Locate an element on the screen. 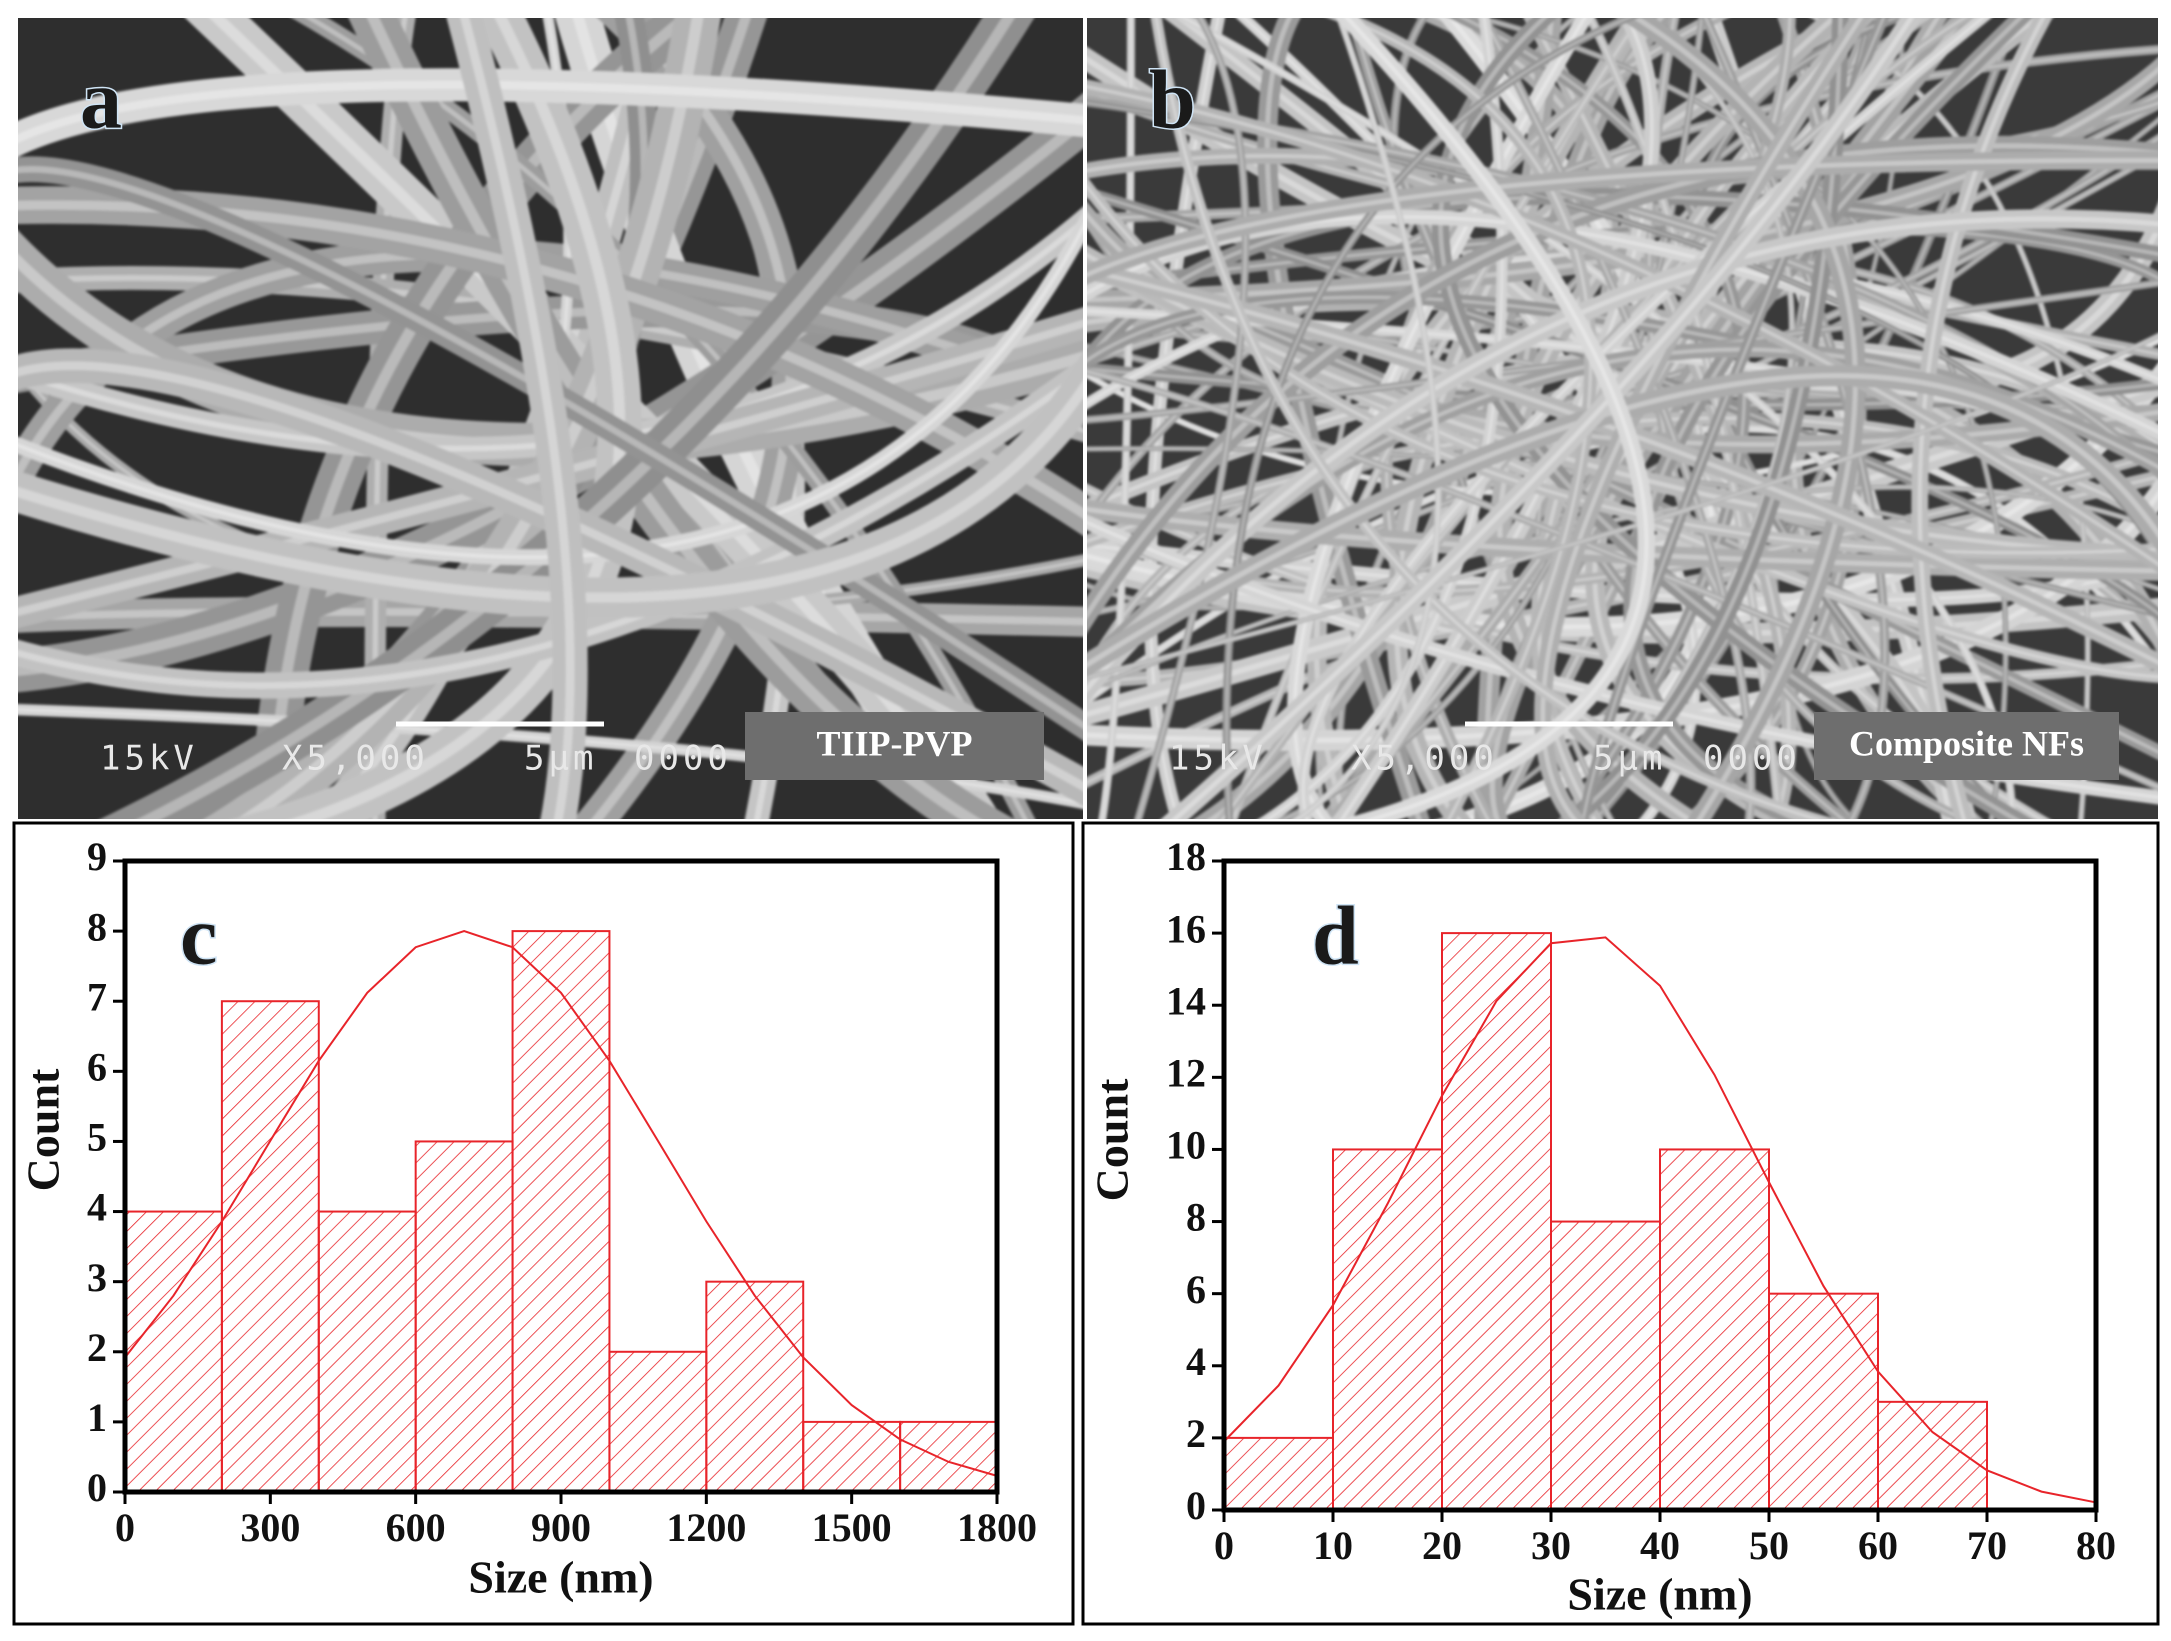  x-tick-label: 300 is located at coordinates (270, 1527).